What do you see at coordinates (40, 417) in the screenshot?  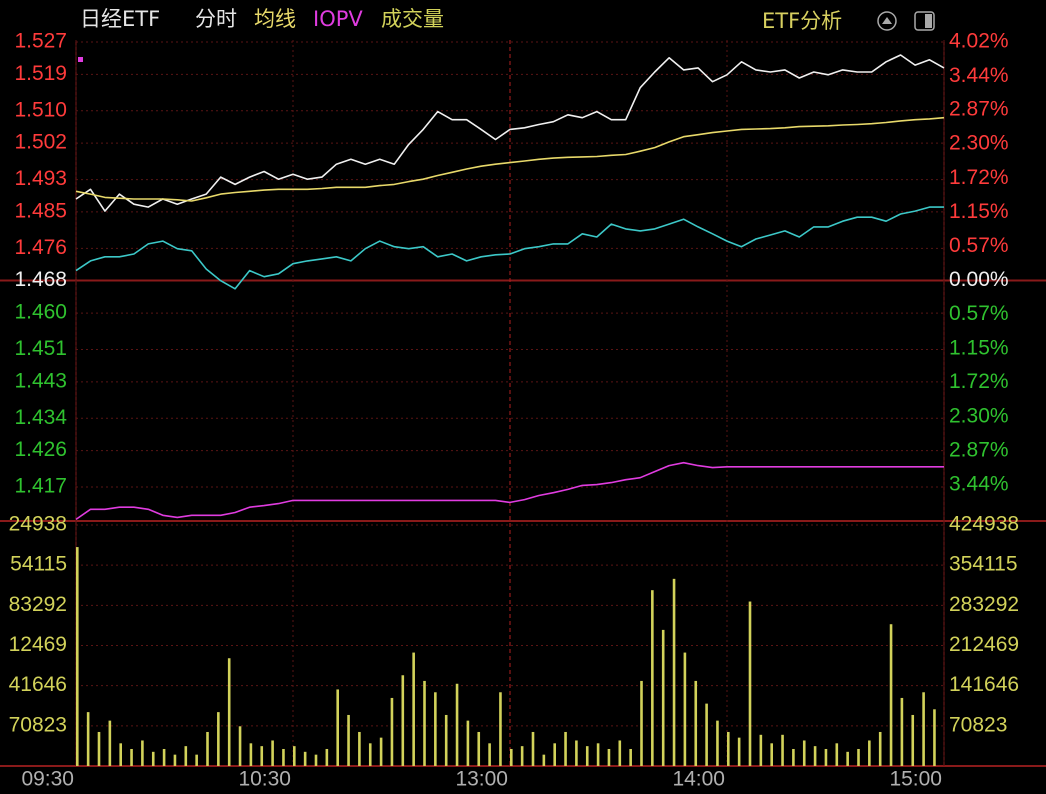 I see `y-tick-label: 1.434` at bounding box center [40, 417].